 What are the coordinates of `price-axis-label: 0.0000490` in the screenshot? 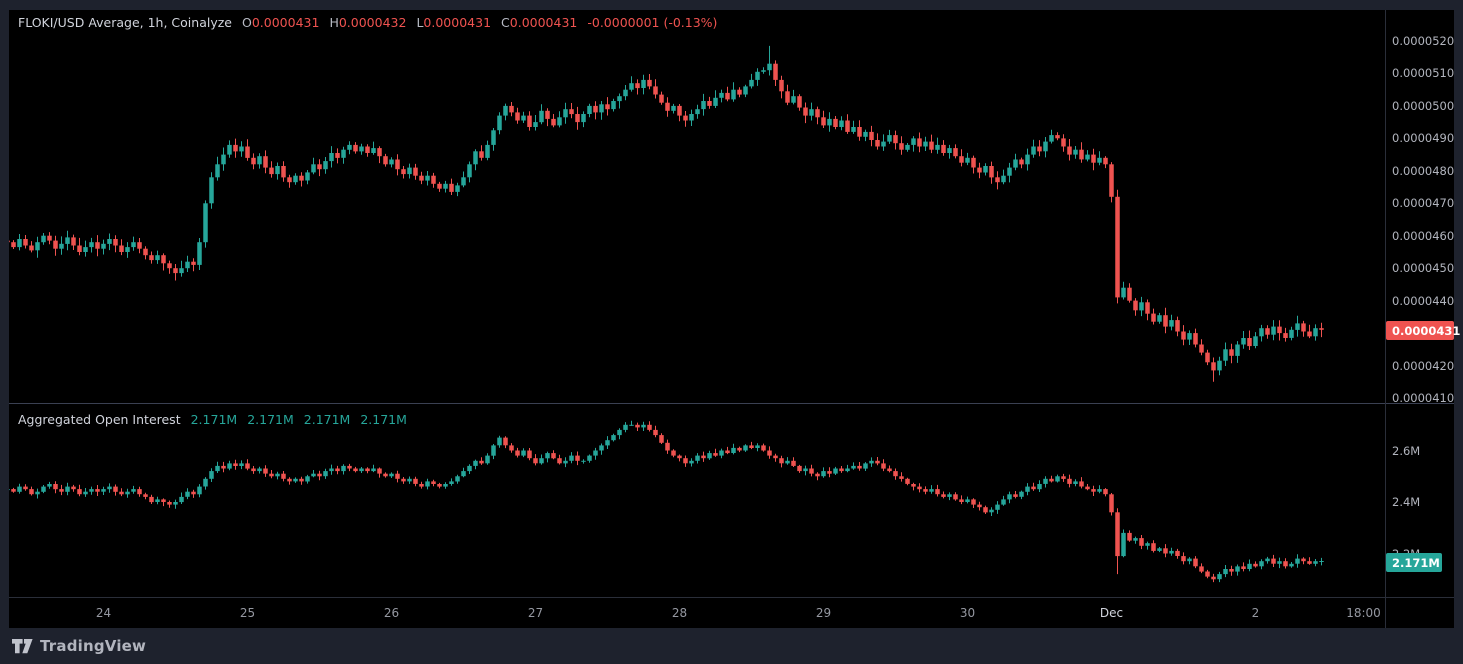 It's located at (1423, 138).